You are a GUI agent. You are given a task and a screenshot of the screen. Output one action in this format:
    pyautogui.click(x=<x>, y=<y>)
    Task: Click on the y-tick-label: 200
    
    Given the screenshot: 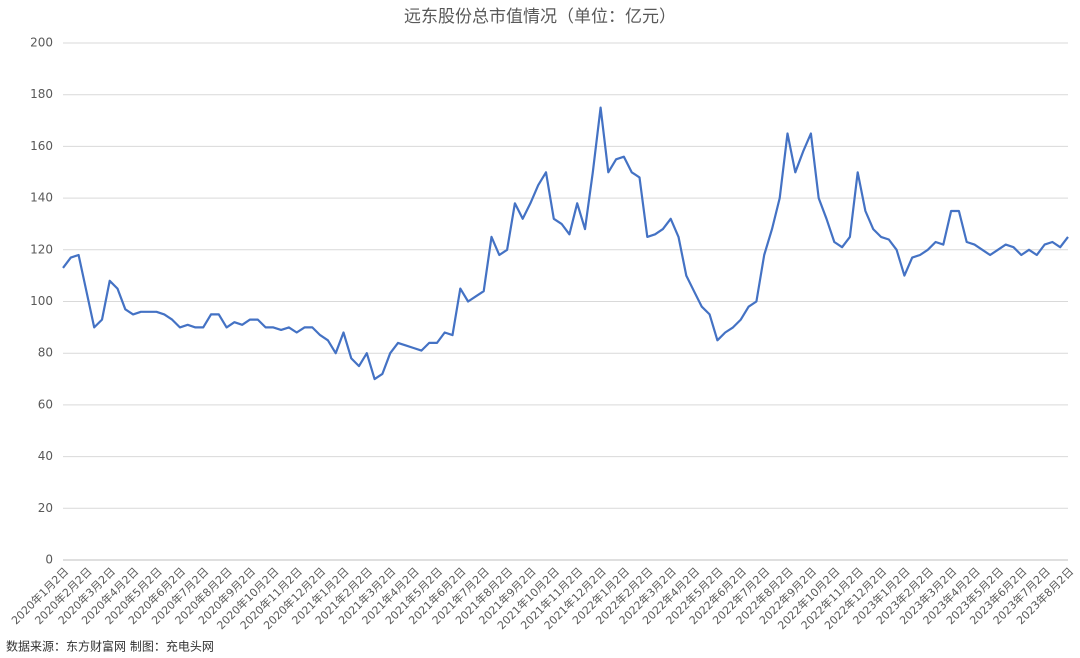 What is the action you would take?
    pyautogui.click(x=41, y=43)
    